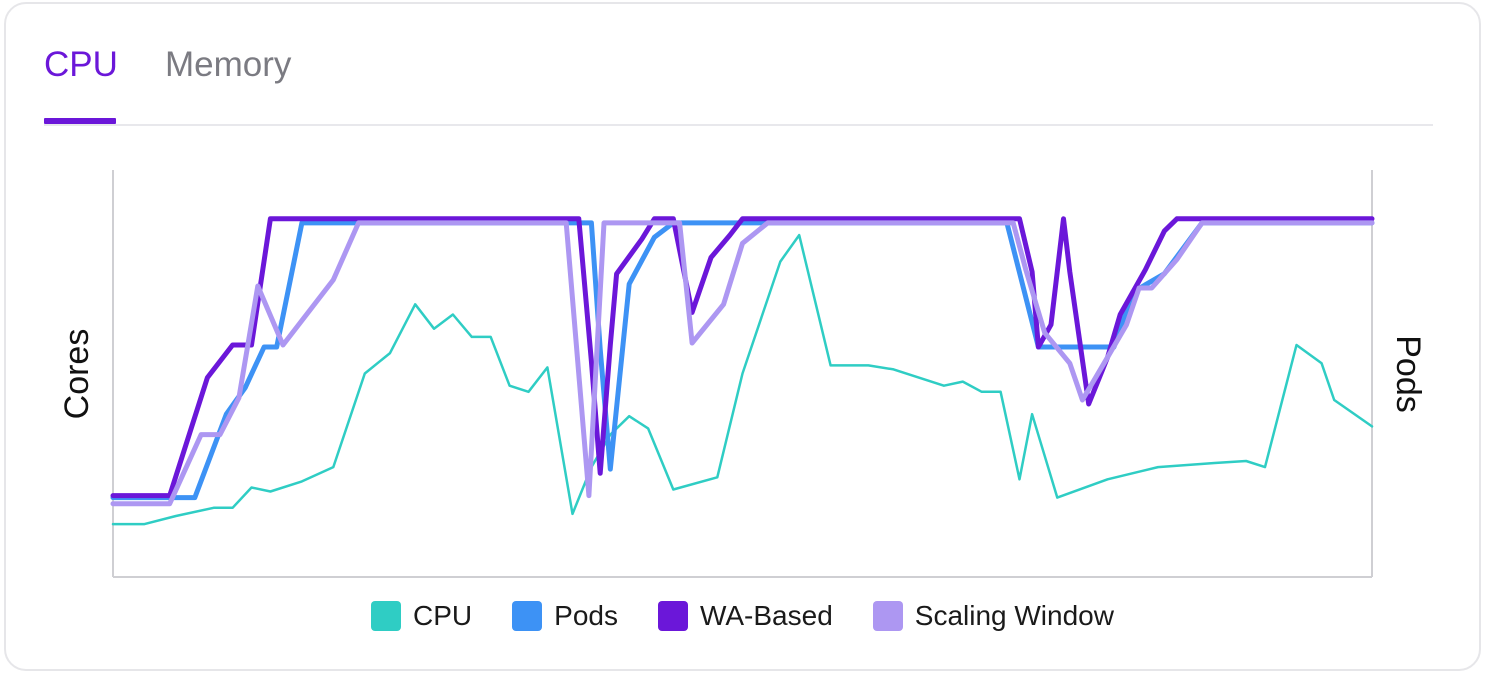 This screenshot has width=1485, height=675. I want to click on legend-label: Pods, so click(586, 615).